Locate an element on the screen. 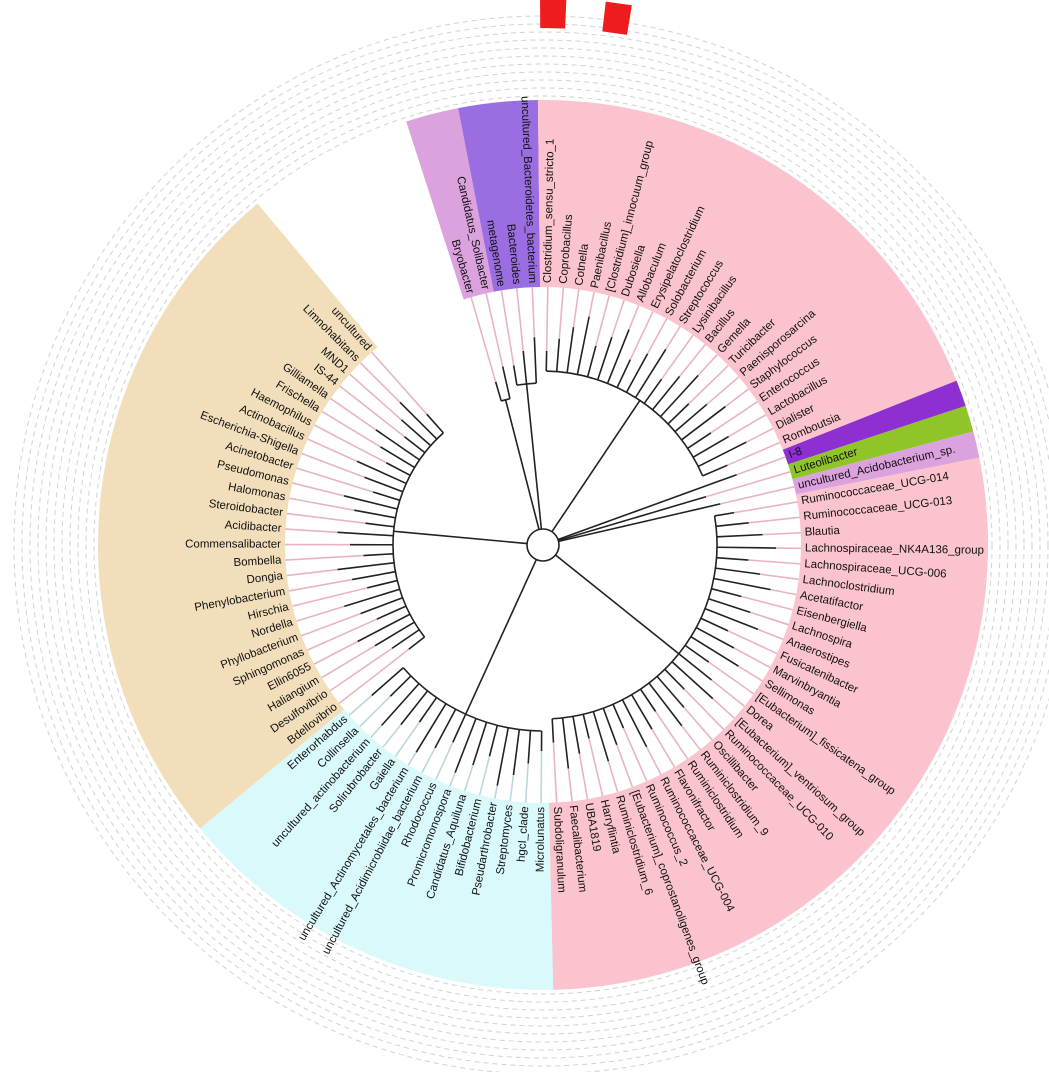  root-node is located at coordinates (543, 545).